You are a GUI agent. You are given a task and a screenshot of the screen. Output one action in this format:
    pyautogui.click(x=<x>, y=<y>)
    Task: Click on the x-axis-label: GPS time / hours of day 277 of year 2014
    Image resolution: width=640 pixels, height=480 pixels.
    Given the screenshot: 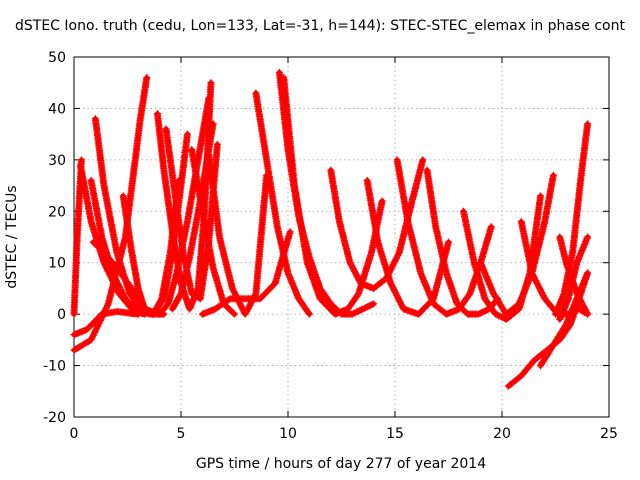 What is the action you would take?
    pyautogui.click(x=341, y=464)
    